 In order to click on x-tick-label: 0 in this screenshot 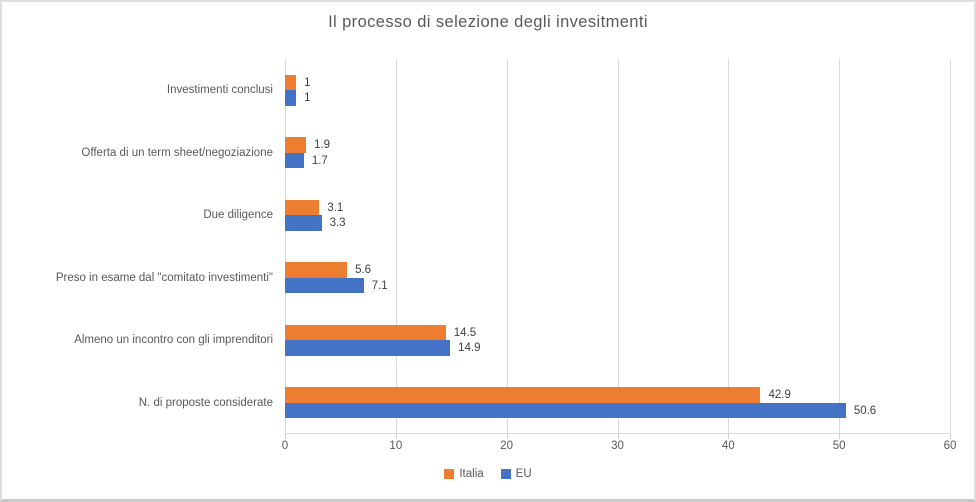, I will do `click(285, 446)`.